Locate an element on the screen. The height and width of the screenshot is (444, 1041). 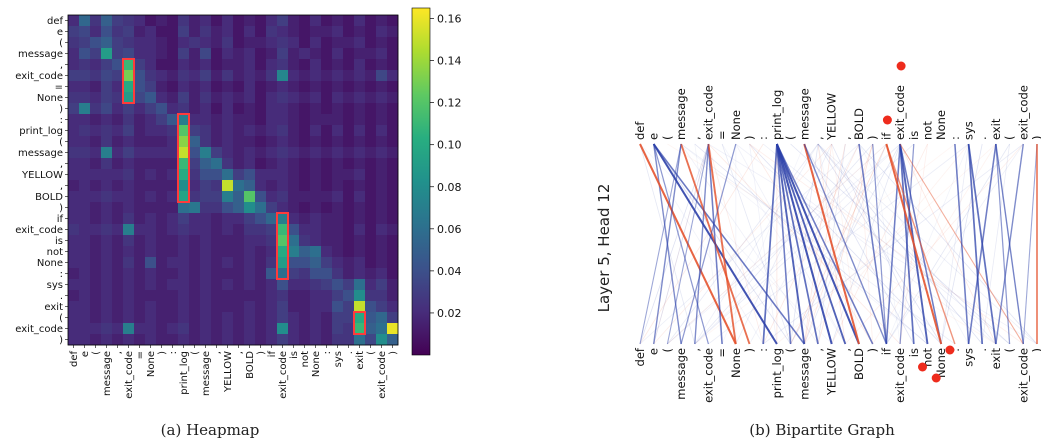
bipartite-top-label: message is located at coordinates (681, 114).